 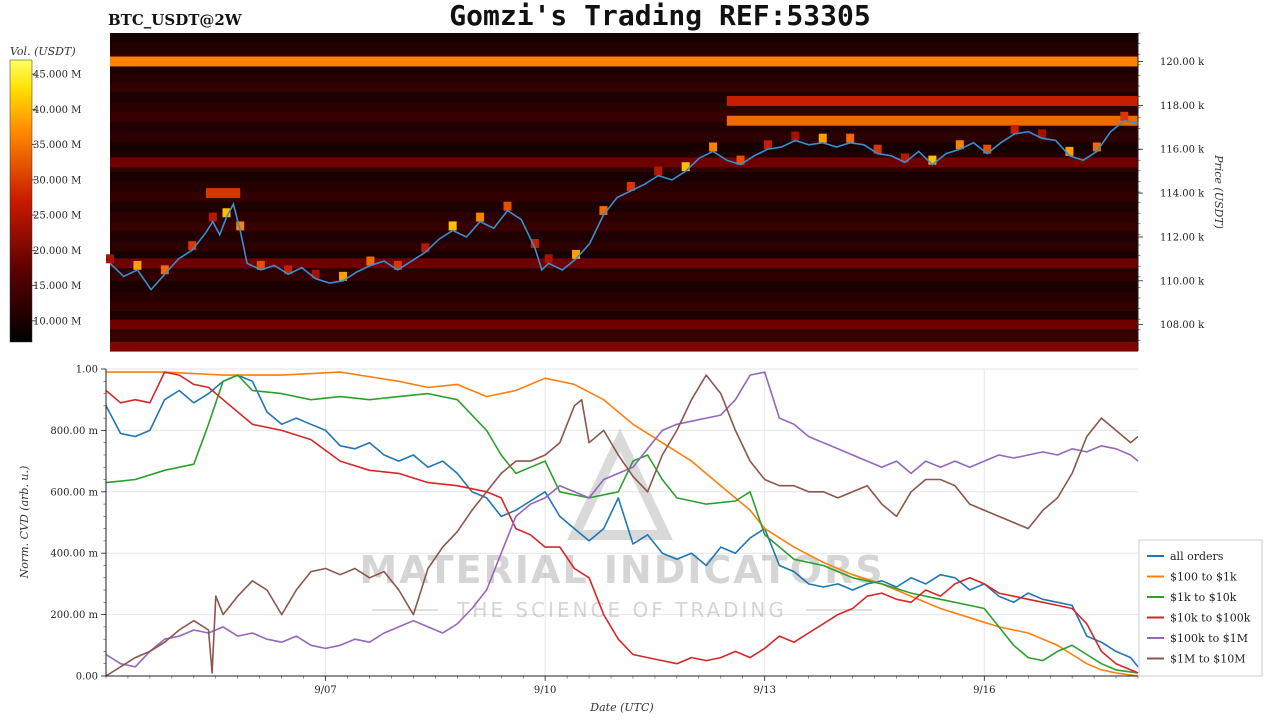 What do you see at coordinates (1209, 638) in the screenshot?
I see `legend-label: $100k to $1M` at bounding box center [1209, 638].